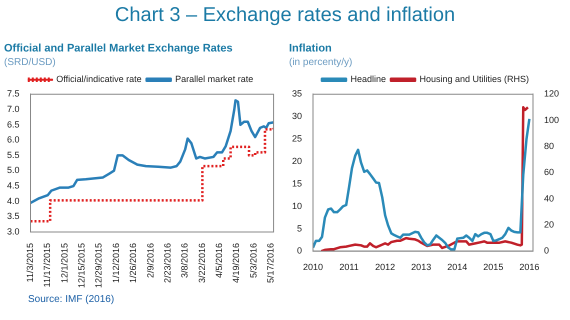 The height and width of the screenshot is (320, 570). I want to click on x-tick-label: 2012, so click(385, 267).